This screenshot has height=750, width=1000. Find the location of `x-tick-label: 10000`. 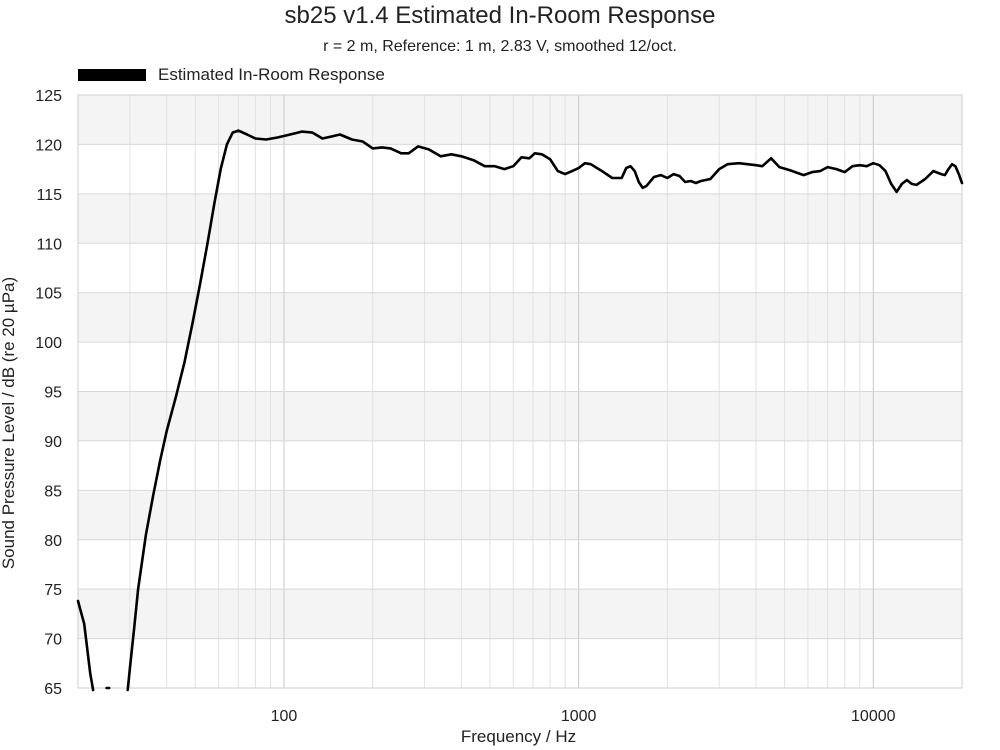

x-tick-label: 10000 is located at coordinates (873, 716).